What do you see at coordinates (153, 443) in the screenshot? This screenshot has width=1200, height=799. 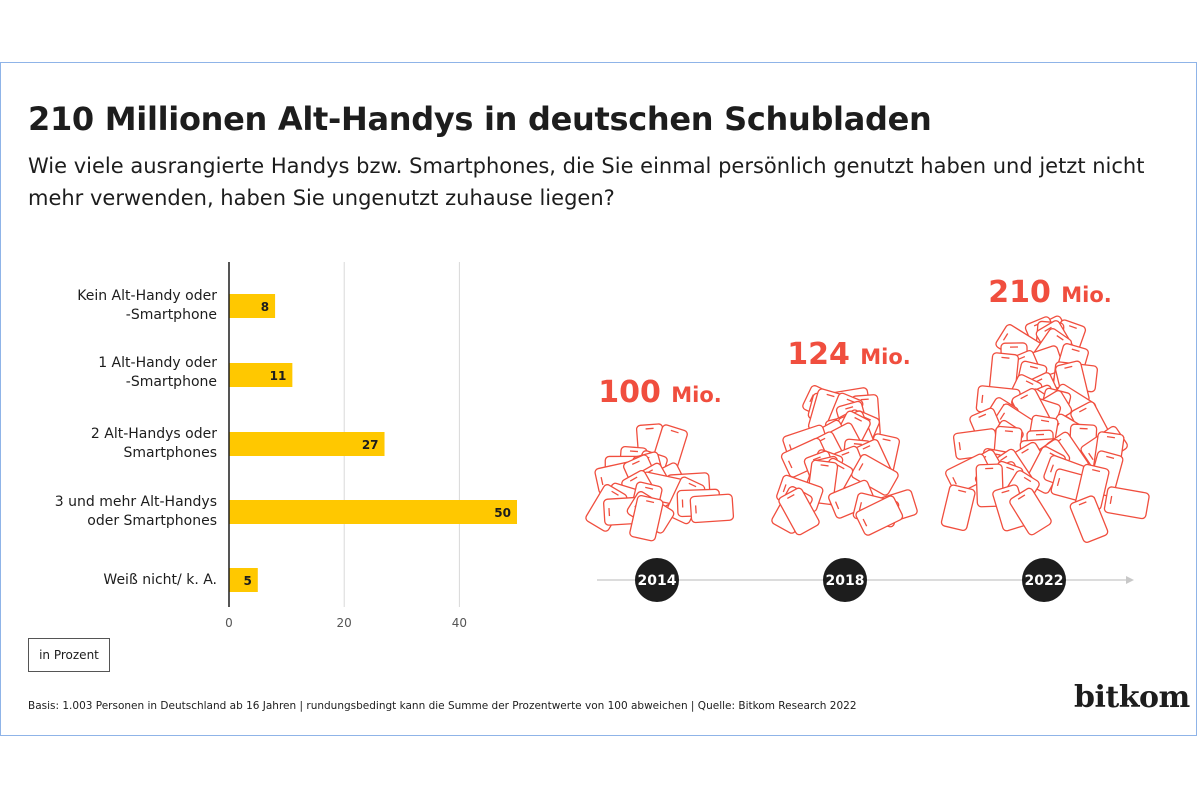 I see `category-label: 2 Alt-Handys oder Smartphones` at bounding box center [153, 443].